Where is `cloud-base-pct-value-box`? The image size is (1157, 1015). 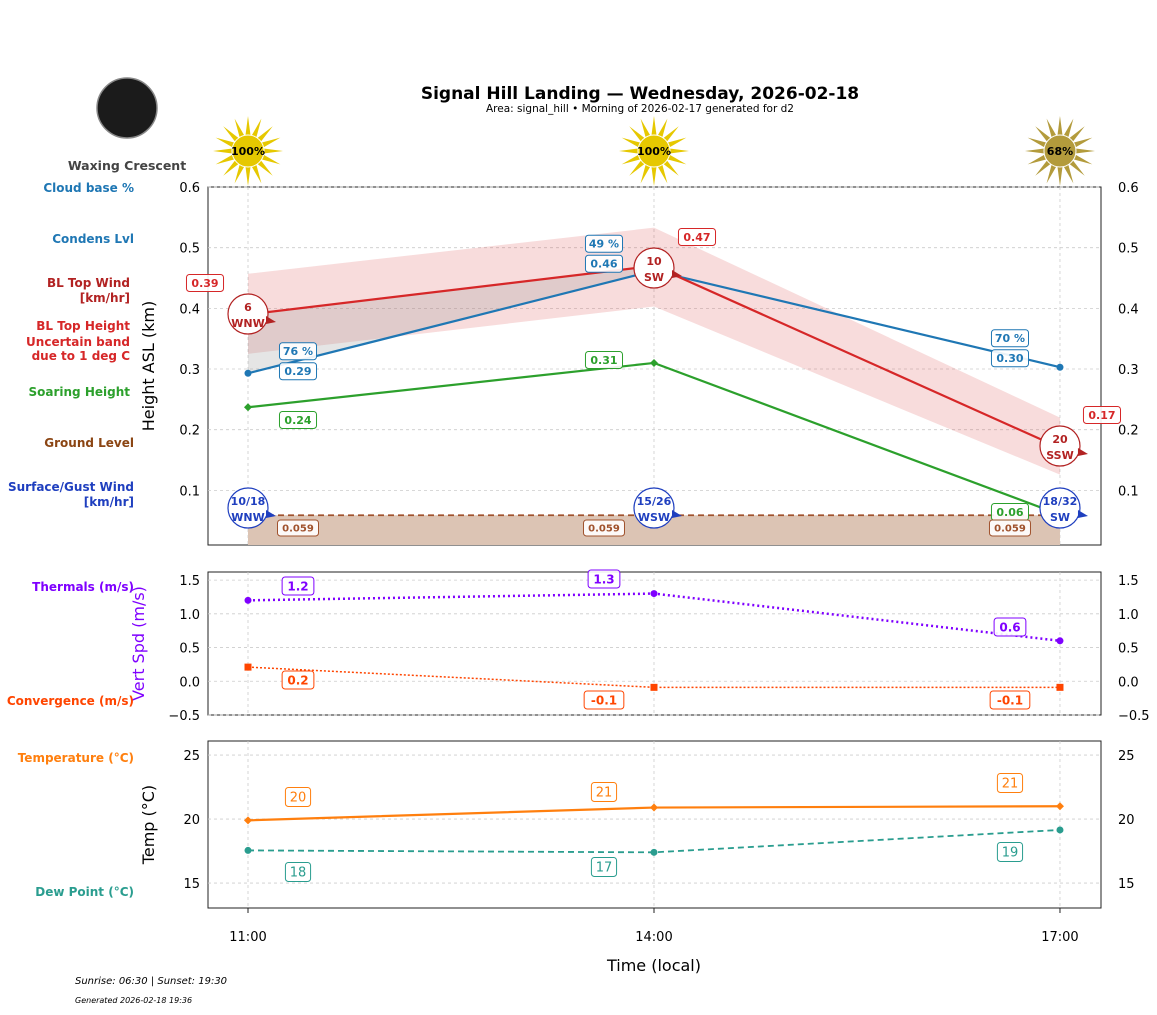
cloud-base-pct-value-box is located at coordinates (298, 351).